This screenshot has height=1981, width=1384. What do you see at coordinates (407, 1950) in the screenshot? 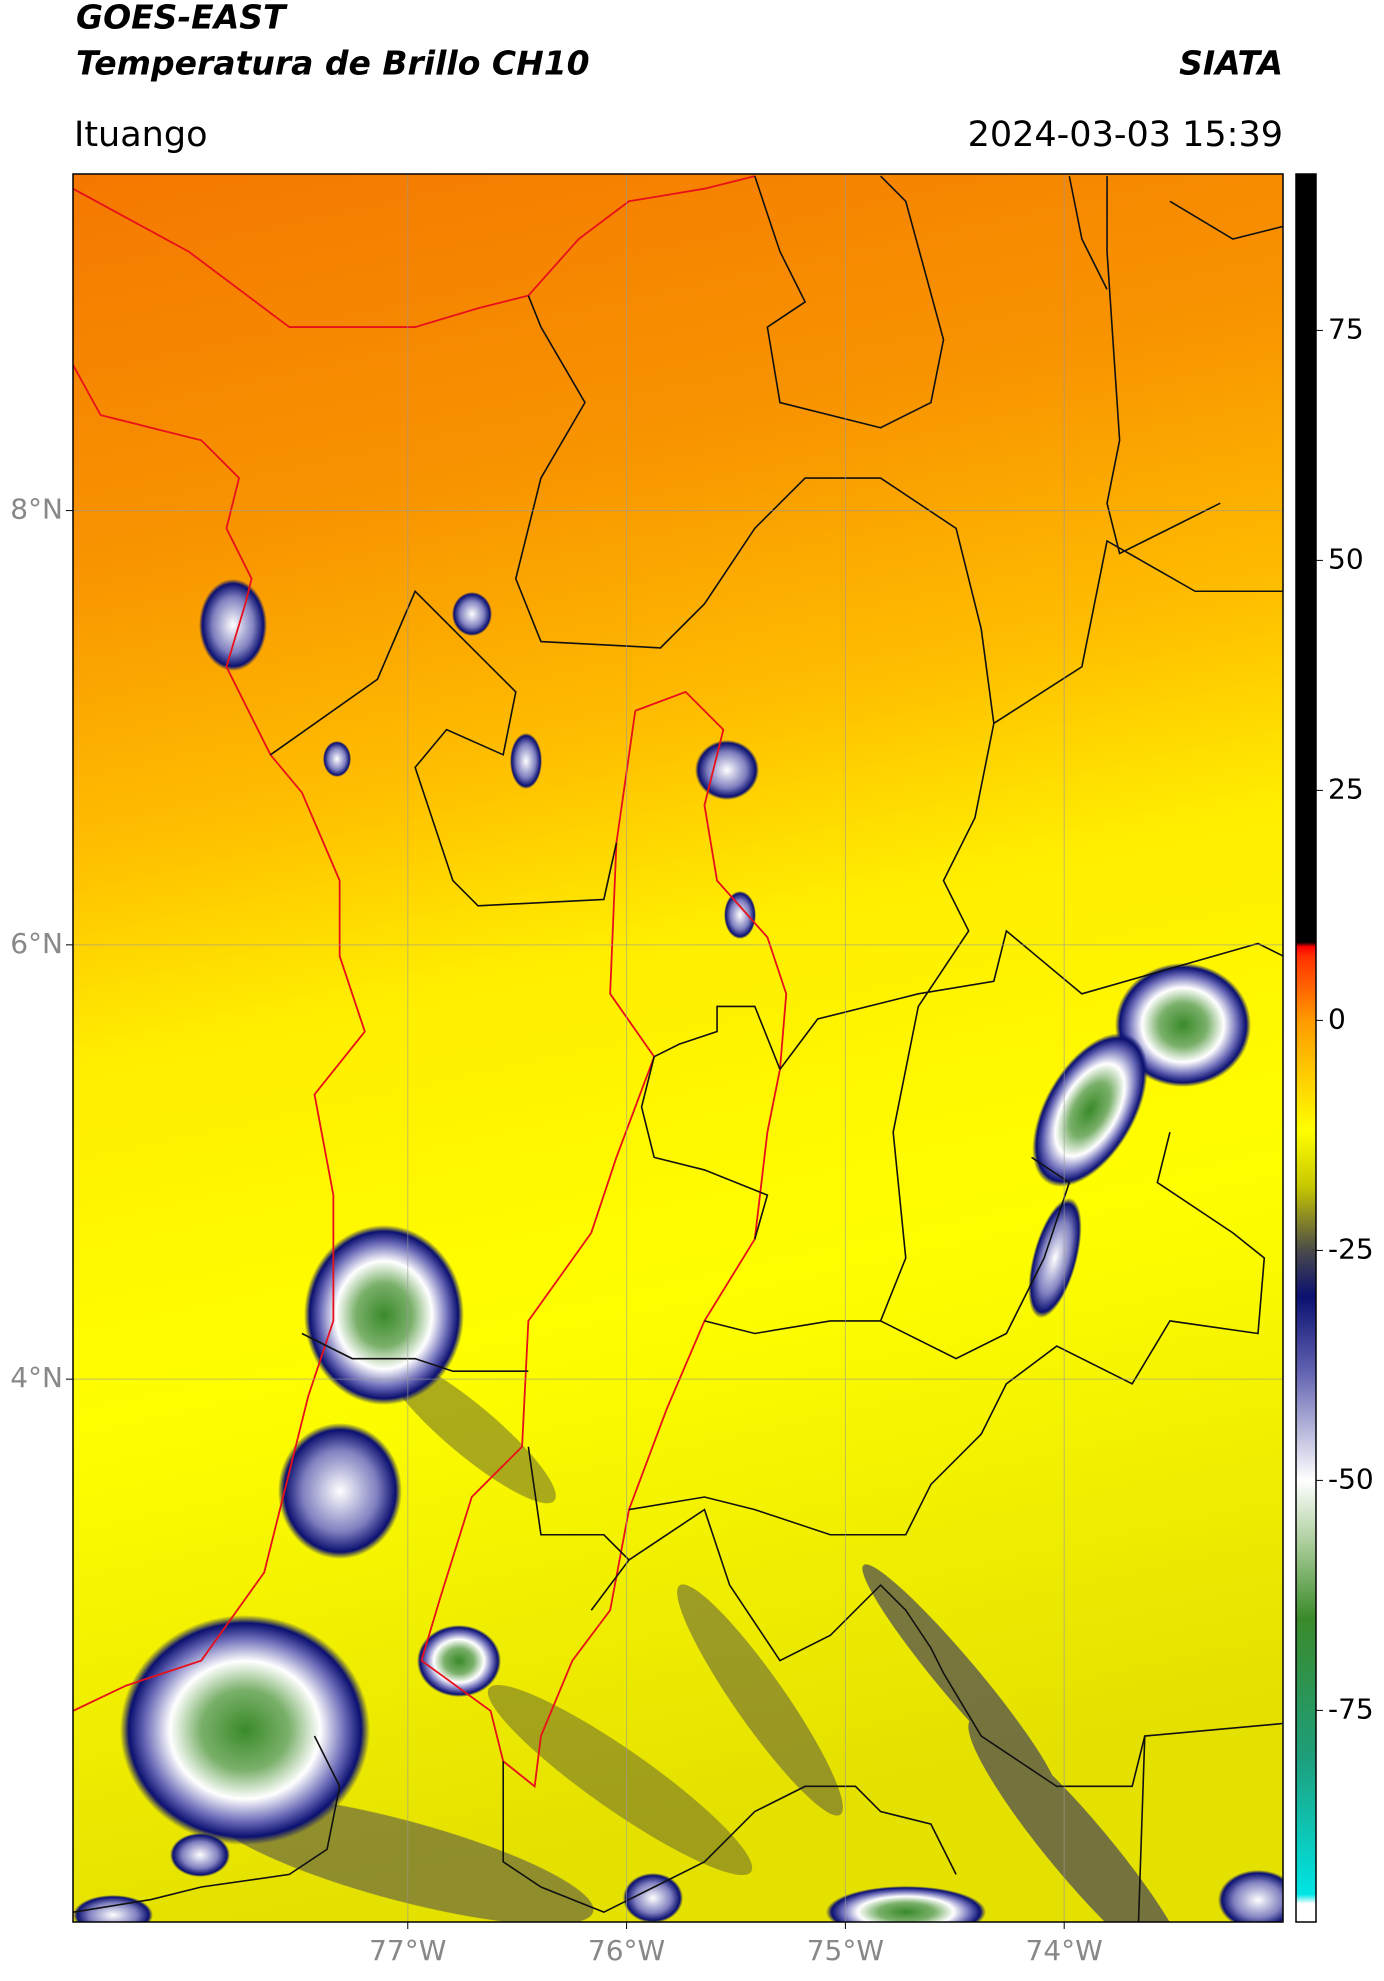
I see `x-tick-label: 77°W` at bounding box center [407, 1950].